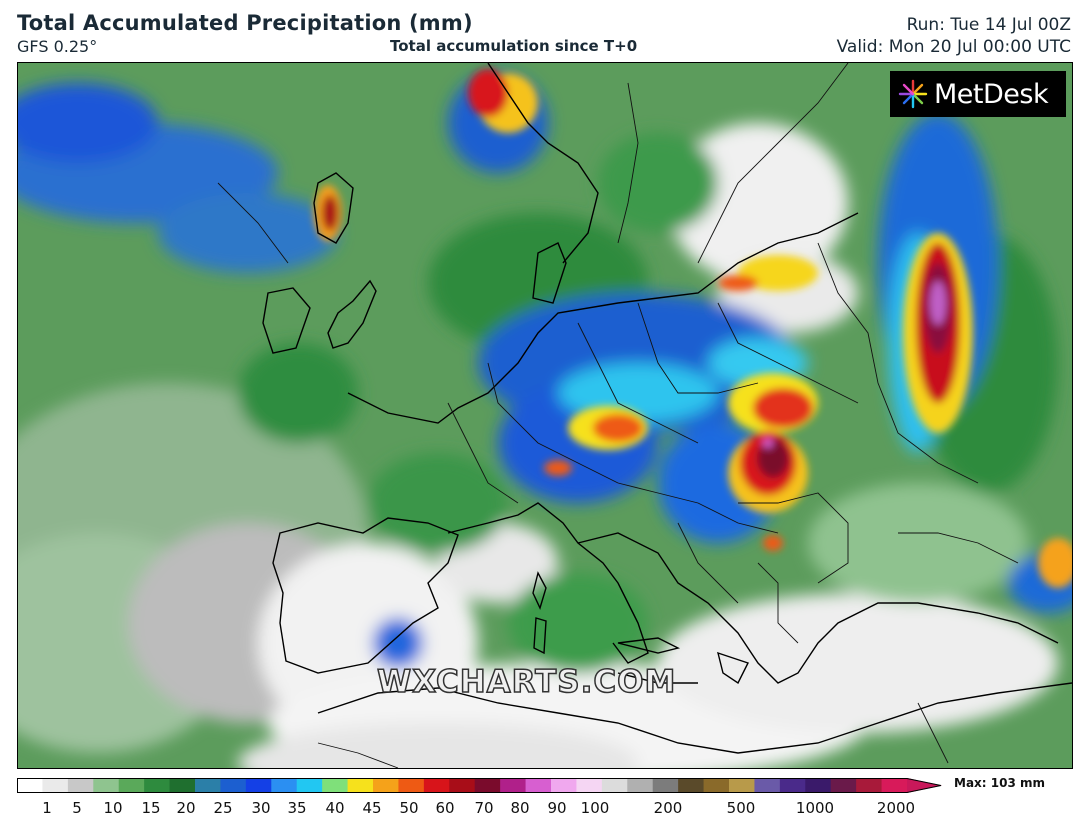 The width and height of the screenshot is (1088, 835). What do you see at coordinates (526, 682) in the screenshot?
I see `wxcharts-watermark: WXCHARTS.COM` at bounding box center [526, 682].